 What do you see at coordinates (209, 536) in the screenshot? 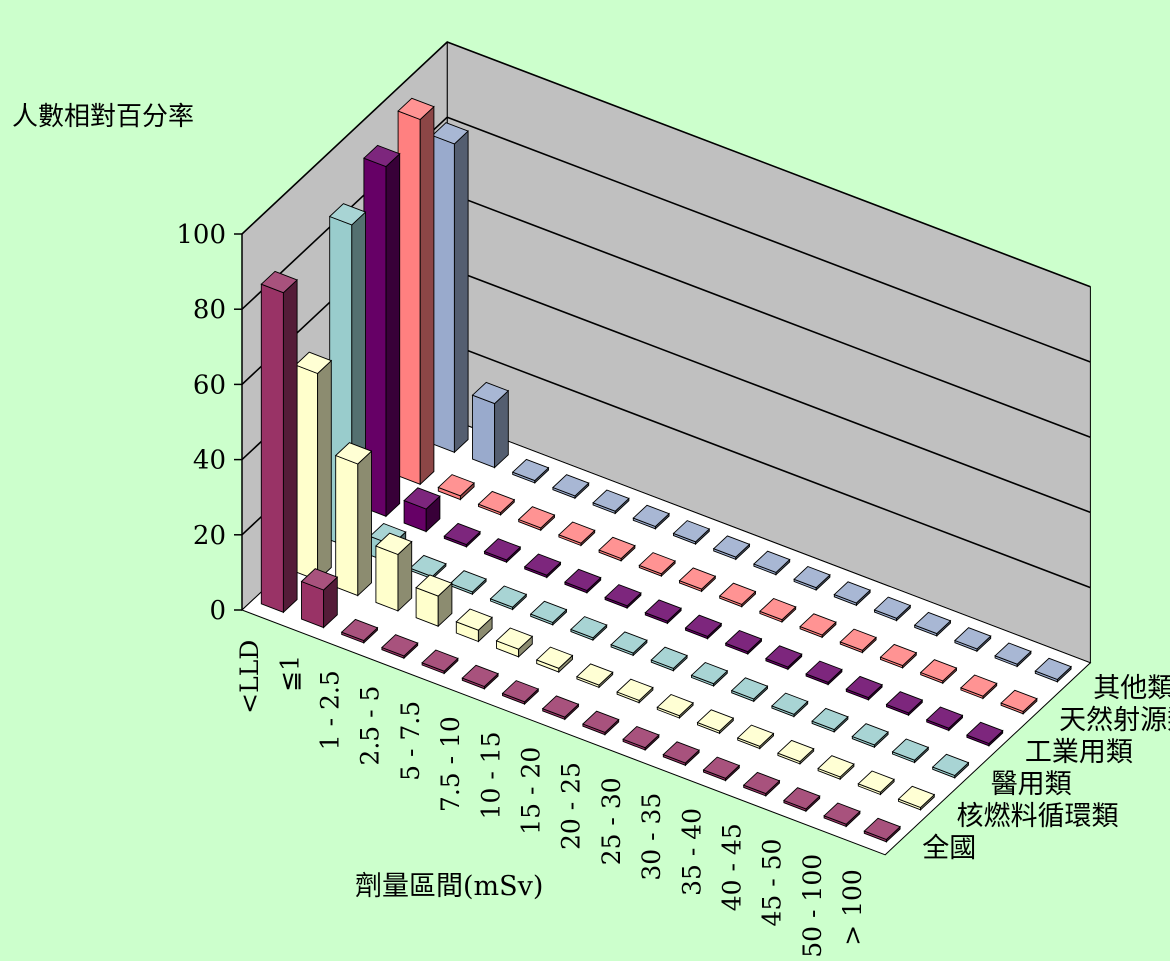
I see `y-tick-label: 20` at bounding box center [209, 536].